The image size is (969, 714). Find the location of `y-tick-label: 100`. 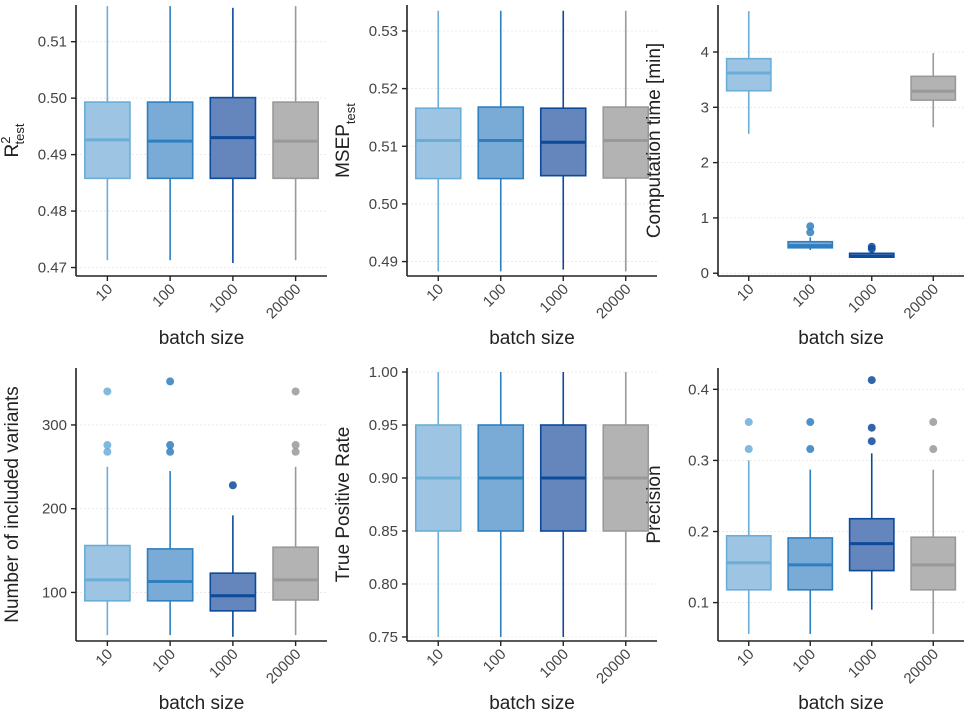

y-tick-label: 100 is located at coordinates (54, 592).